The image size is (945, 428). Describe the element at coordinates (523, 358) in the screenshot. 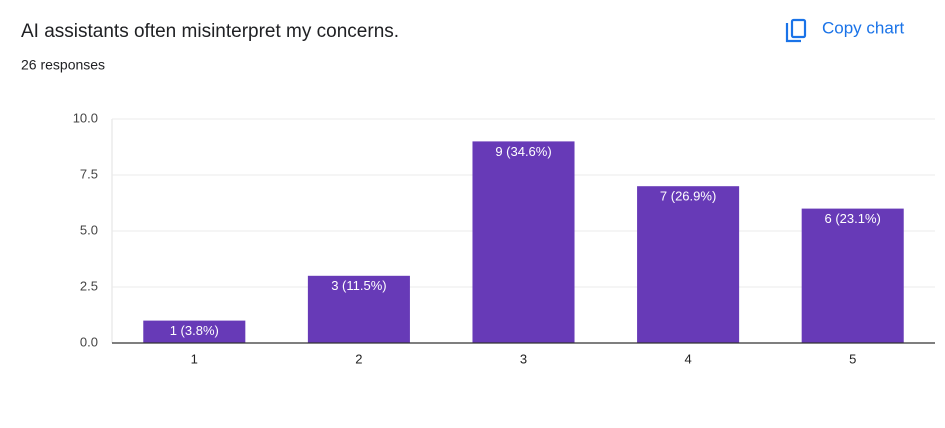

I see `x-tick-label: 3` at that location.